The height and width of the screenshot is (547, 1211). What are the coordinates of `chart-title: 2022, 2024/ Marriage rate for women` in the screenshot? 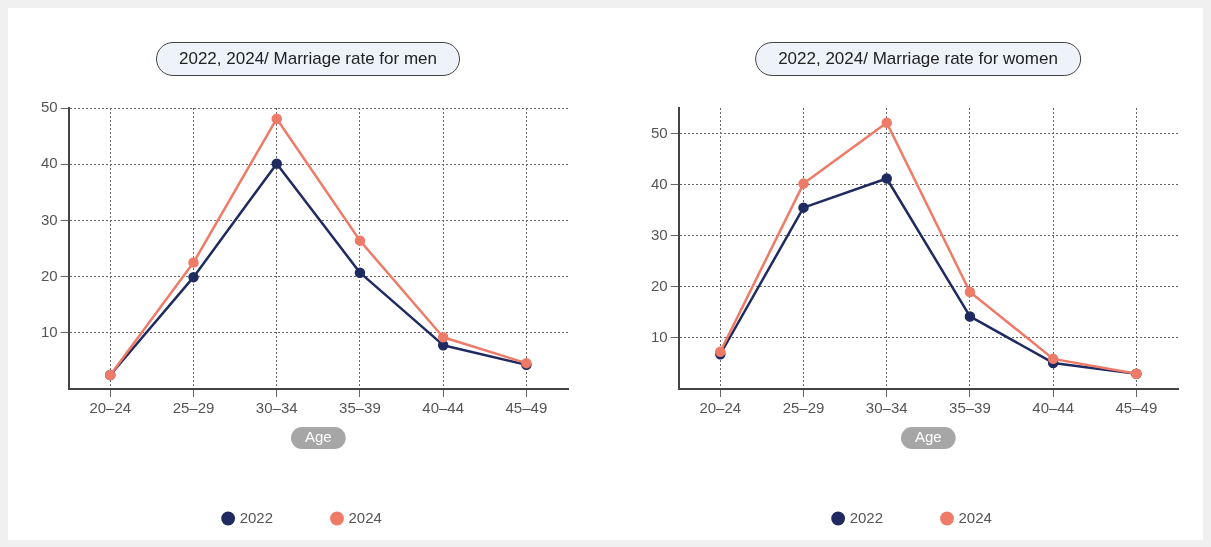 It's located at (918, 59).